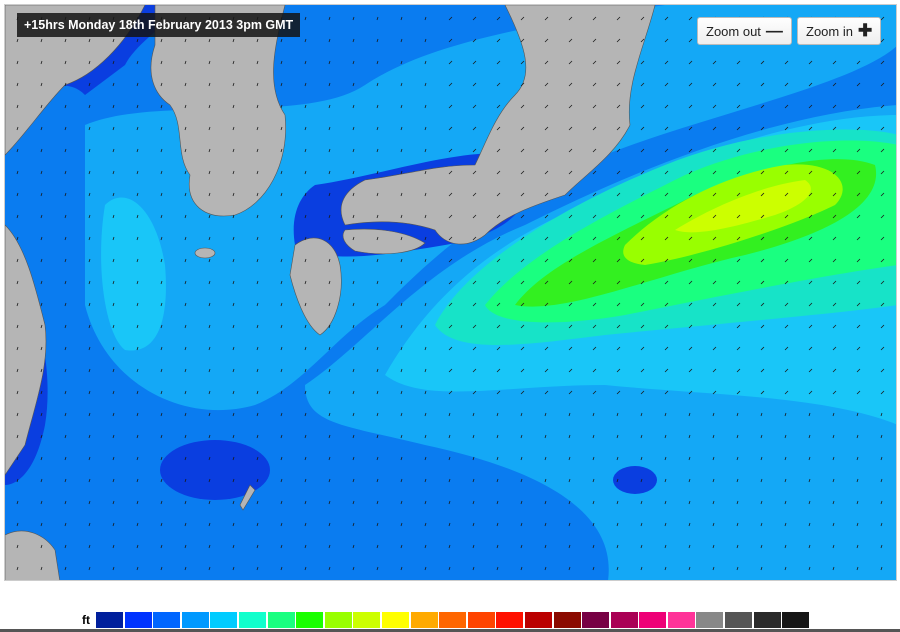 The width and height of the screenshot is (900, 632). What do you see at coordinates (865, 30) in the screenshot?
I see `plus-icon: ✚` at bounding box center [865, 30].